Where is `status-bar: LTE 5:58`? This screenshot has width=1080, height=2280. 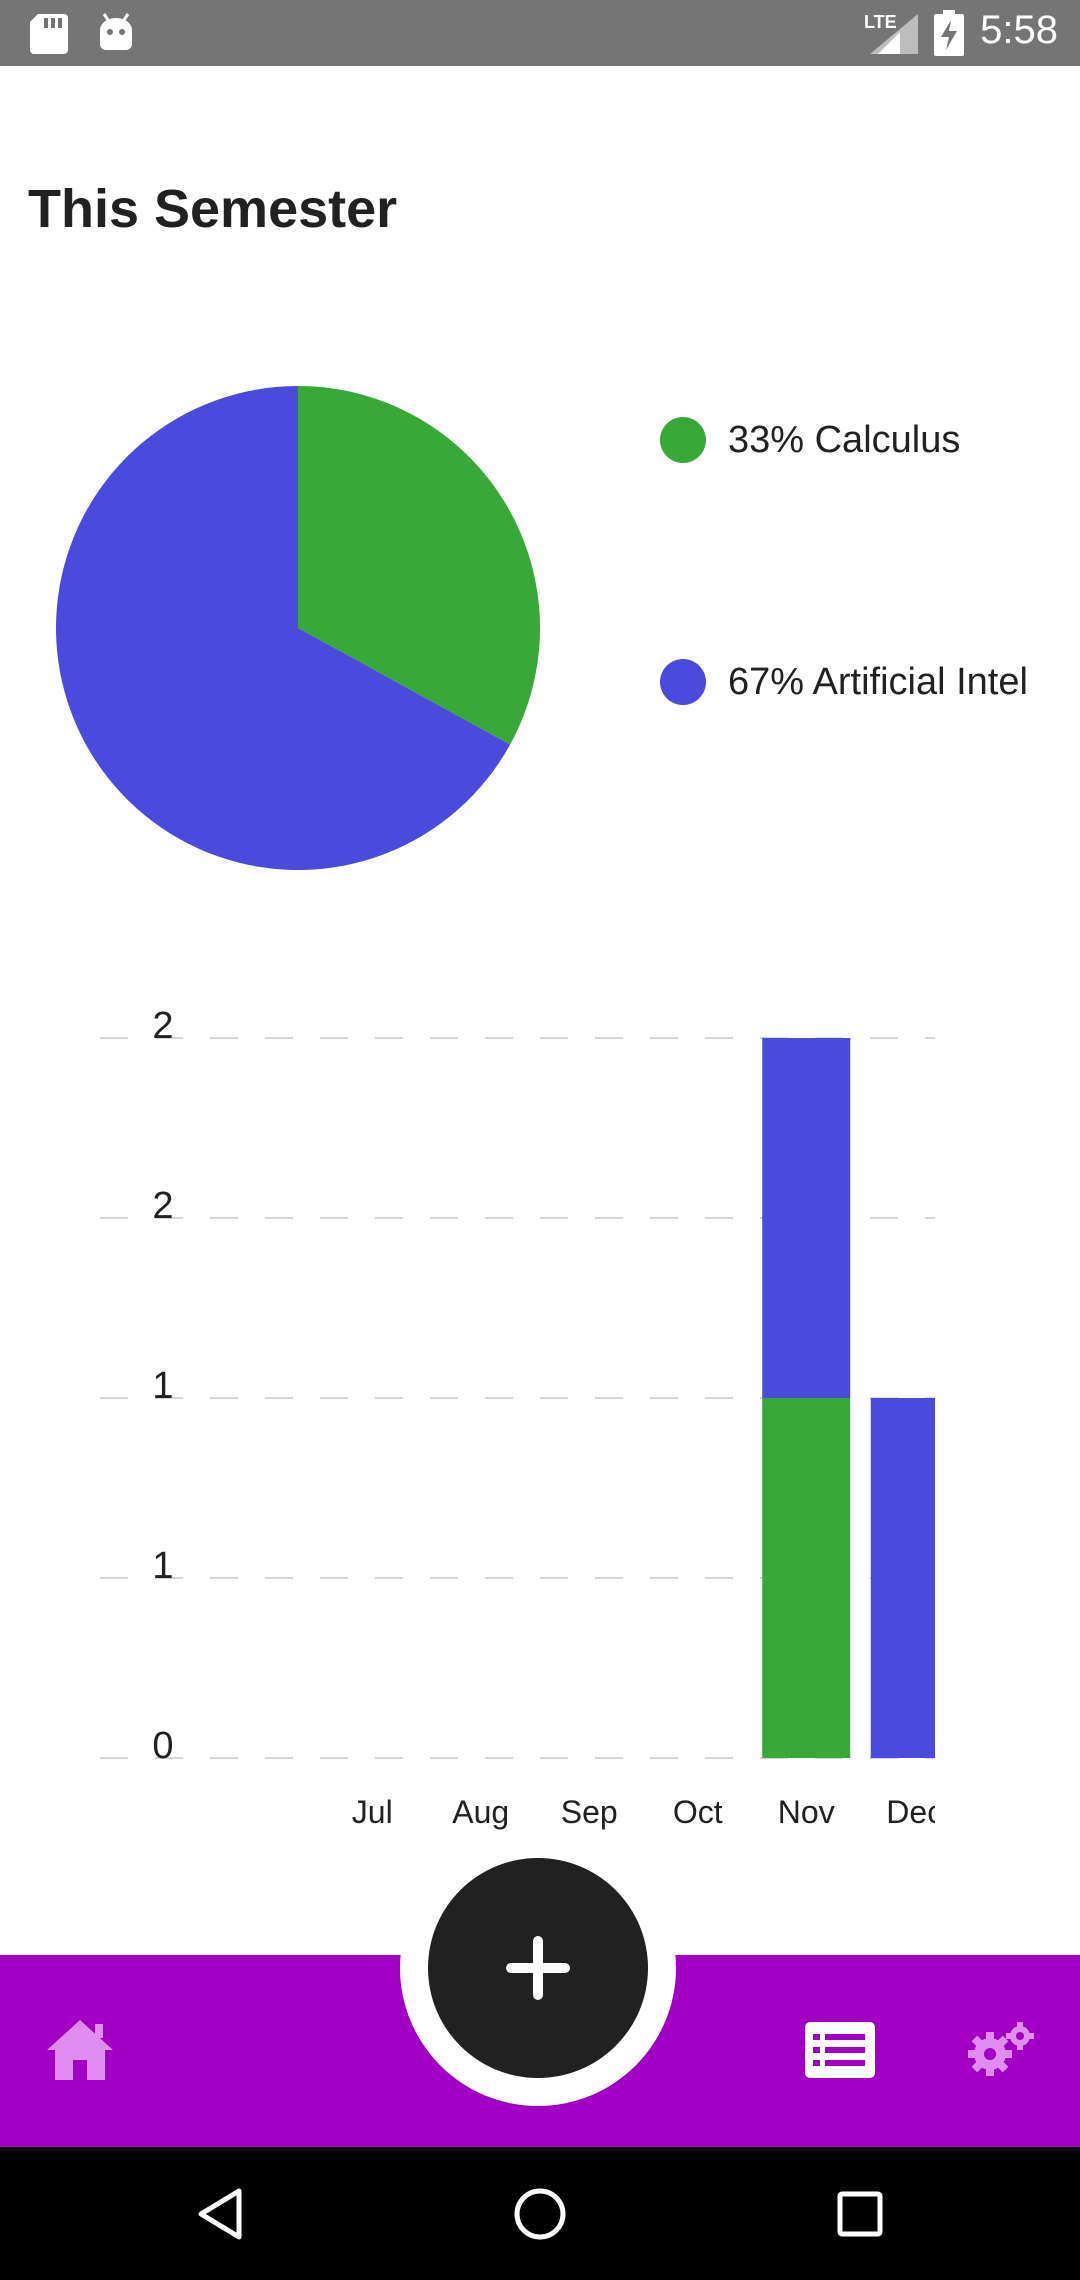 status-bar: LTE 5:58 is located at coordinates (540, 33).